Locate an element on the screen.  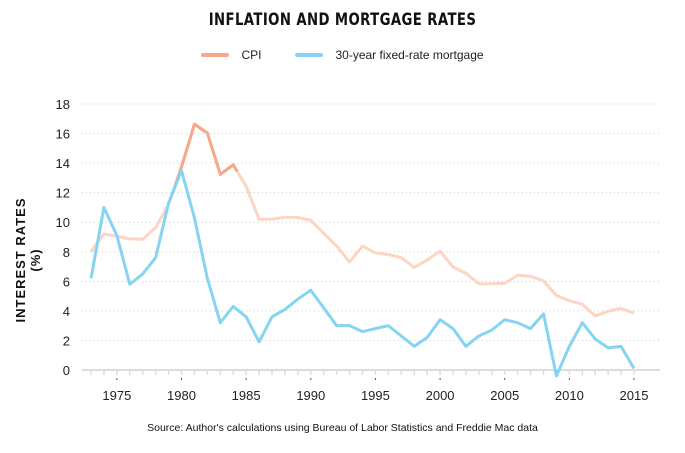
y-tick-label: 10 is located at coordinates (63, 222).